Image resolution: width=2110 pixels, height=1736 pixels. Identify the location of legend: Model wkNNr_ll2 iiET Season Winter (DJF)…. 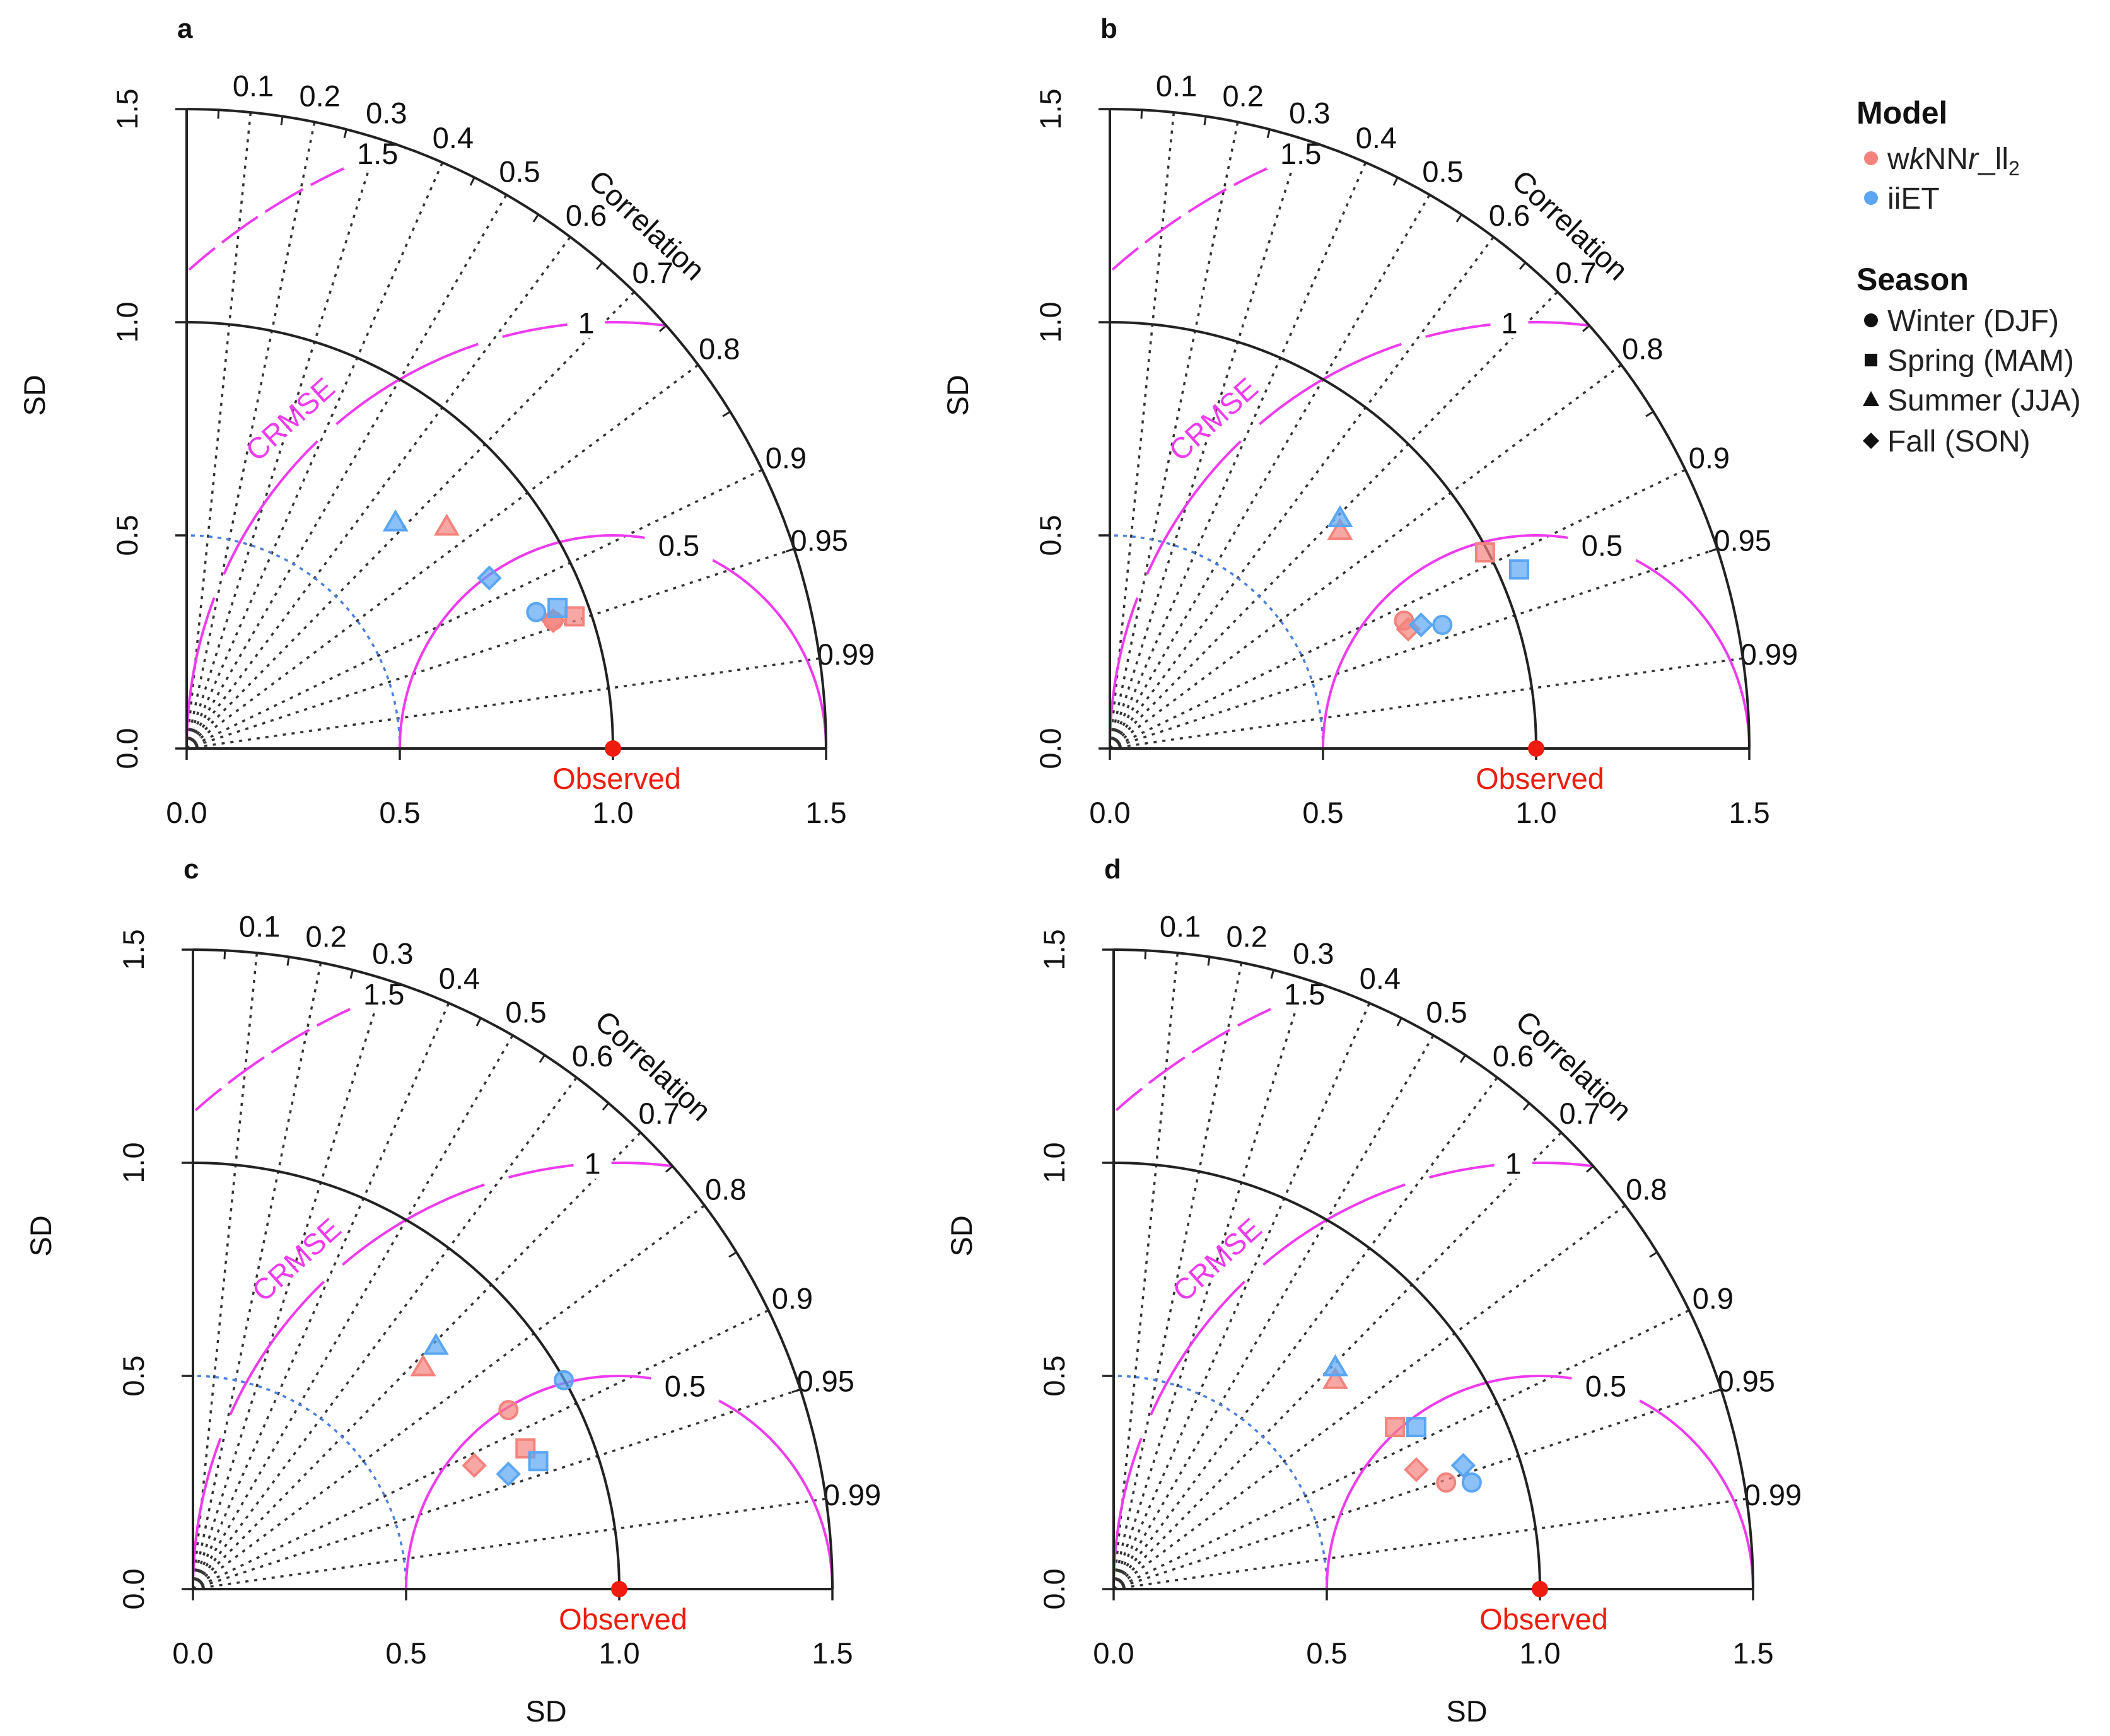
(1969, 276).